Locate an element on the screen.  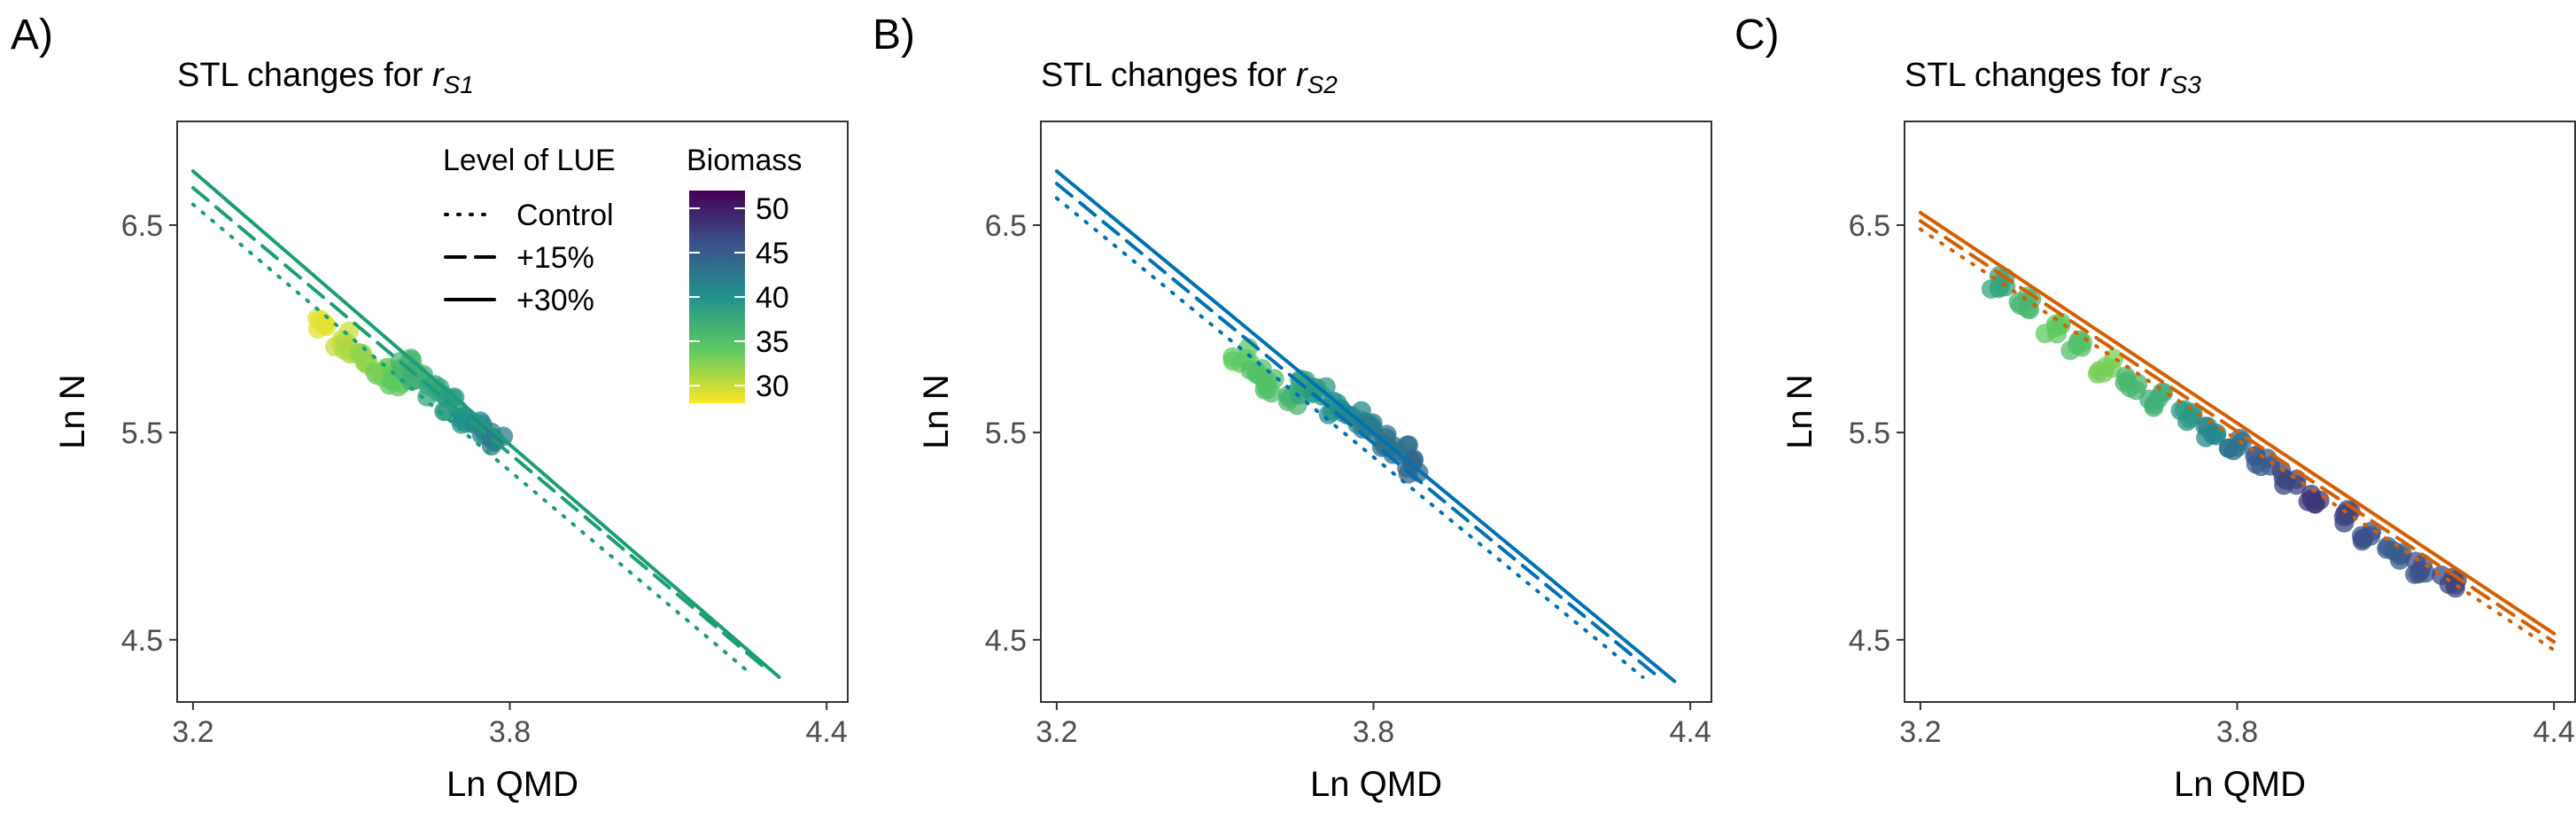
panel-b-line-dashed is located at coordinates (1357, 430).